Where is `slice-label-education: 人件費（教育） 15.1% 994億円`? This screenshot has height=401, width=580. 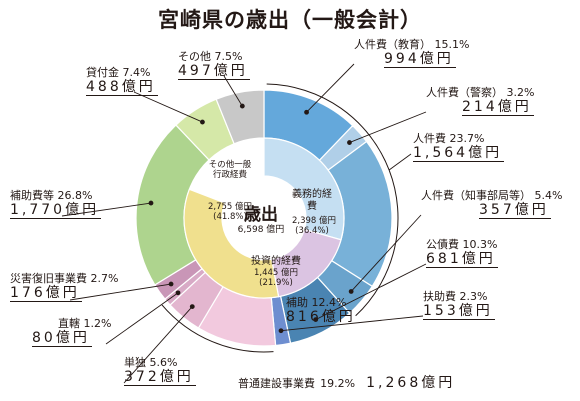 slice-label-education: 人件費（教育） 15.1% 994億円 is located at coordinates (412, 53).